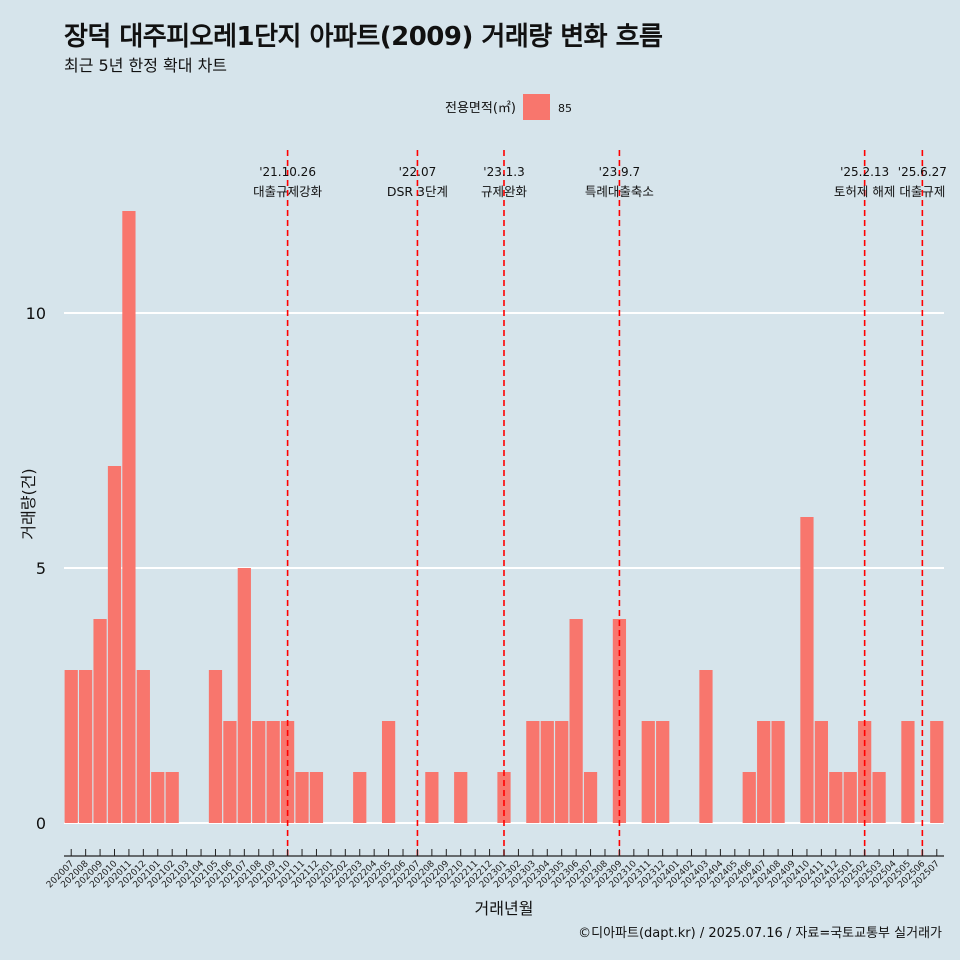 The width and height of the screenshot is (960, 960). What do you see at coordinates (363, 37) in the screenshot?
I see `chart-title: 장덕 대주피오레1단지 아파트(2009) 거래량 변화 흐름` at bounding box center [363, 37].